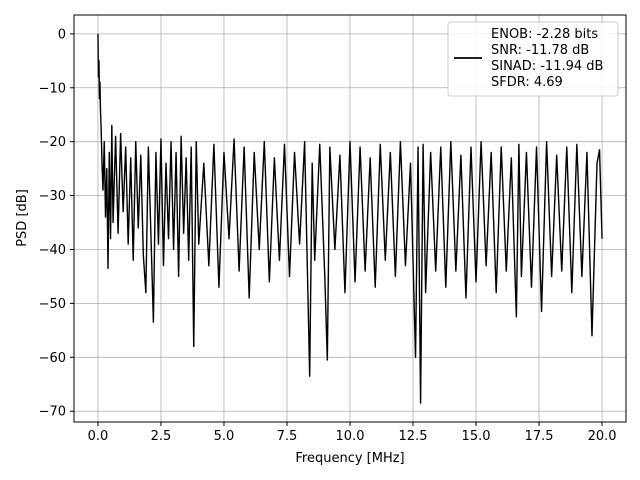  What do you see at coordinates (22, 218) in the screenshot?
I see `y-axis-title: PSD [dB]` at bounding box center [22, 218].